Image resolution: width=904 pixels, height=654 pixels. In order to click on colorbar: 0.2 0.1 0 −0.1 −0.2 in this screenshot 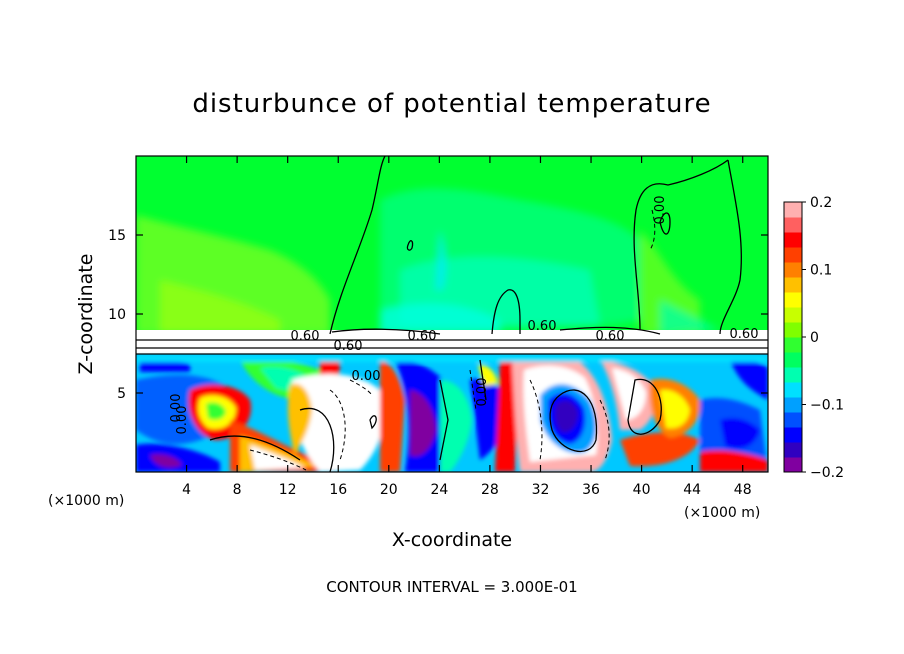, I will do `click(813, 338)`.